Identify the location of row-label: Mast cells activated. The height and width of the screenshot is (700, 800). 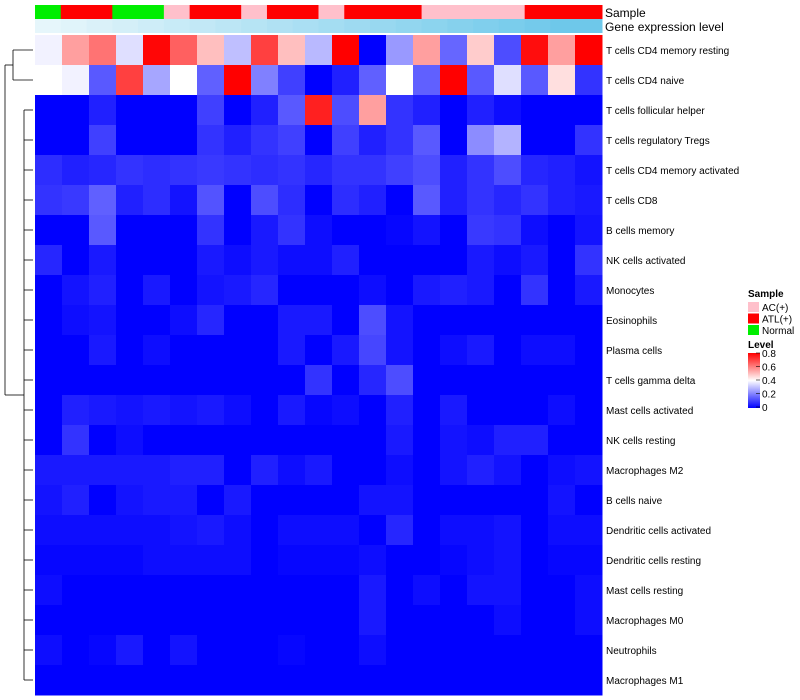
(649, 411).